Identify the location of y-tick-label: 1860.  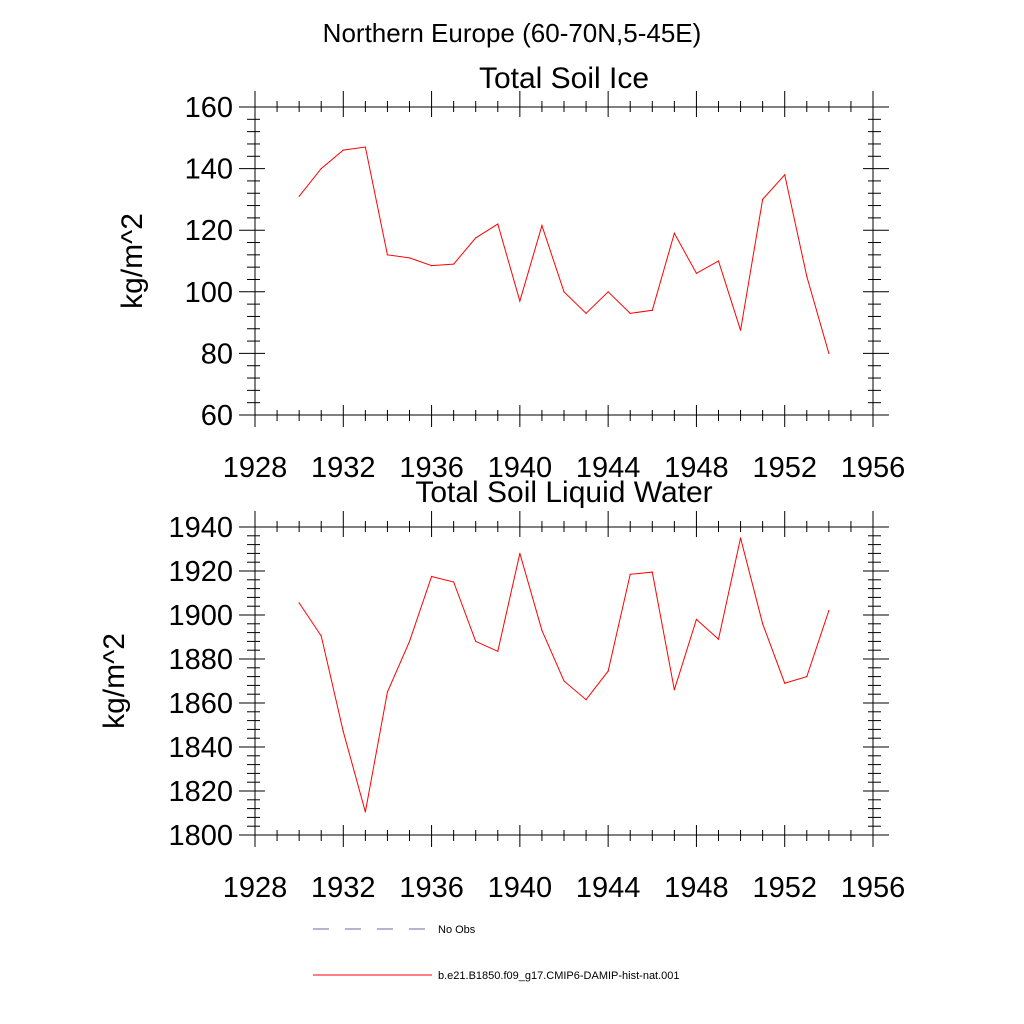
(200, 704).